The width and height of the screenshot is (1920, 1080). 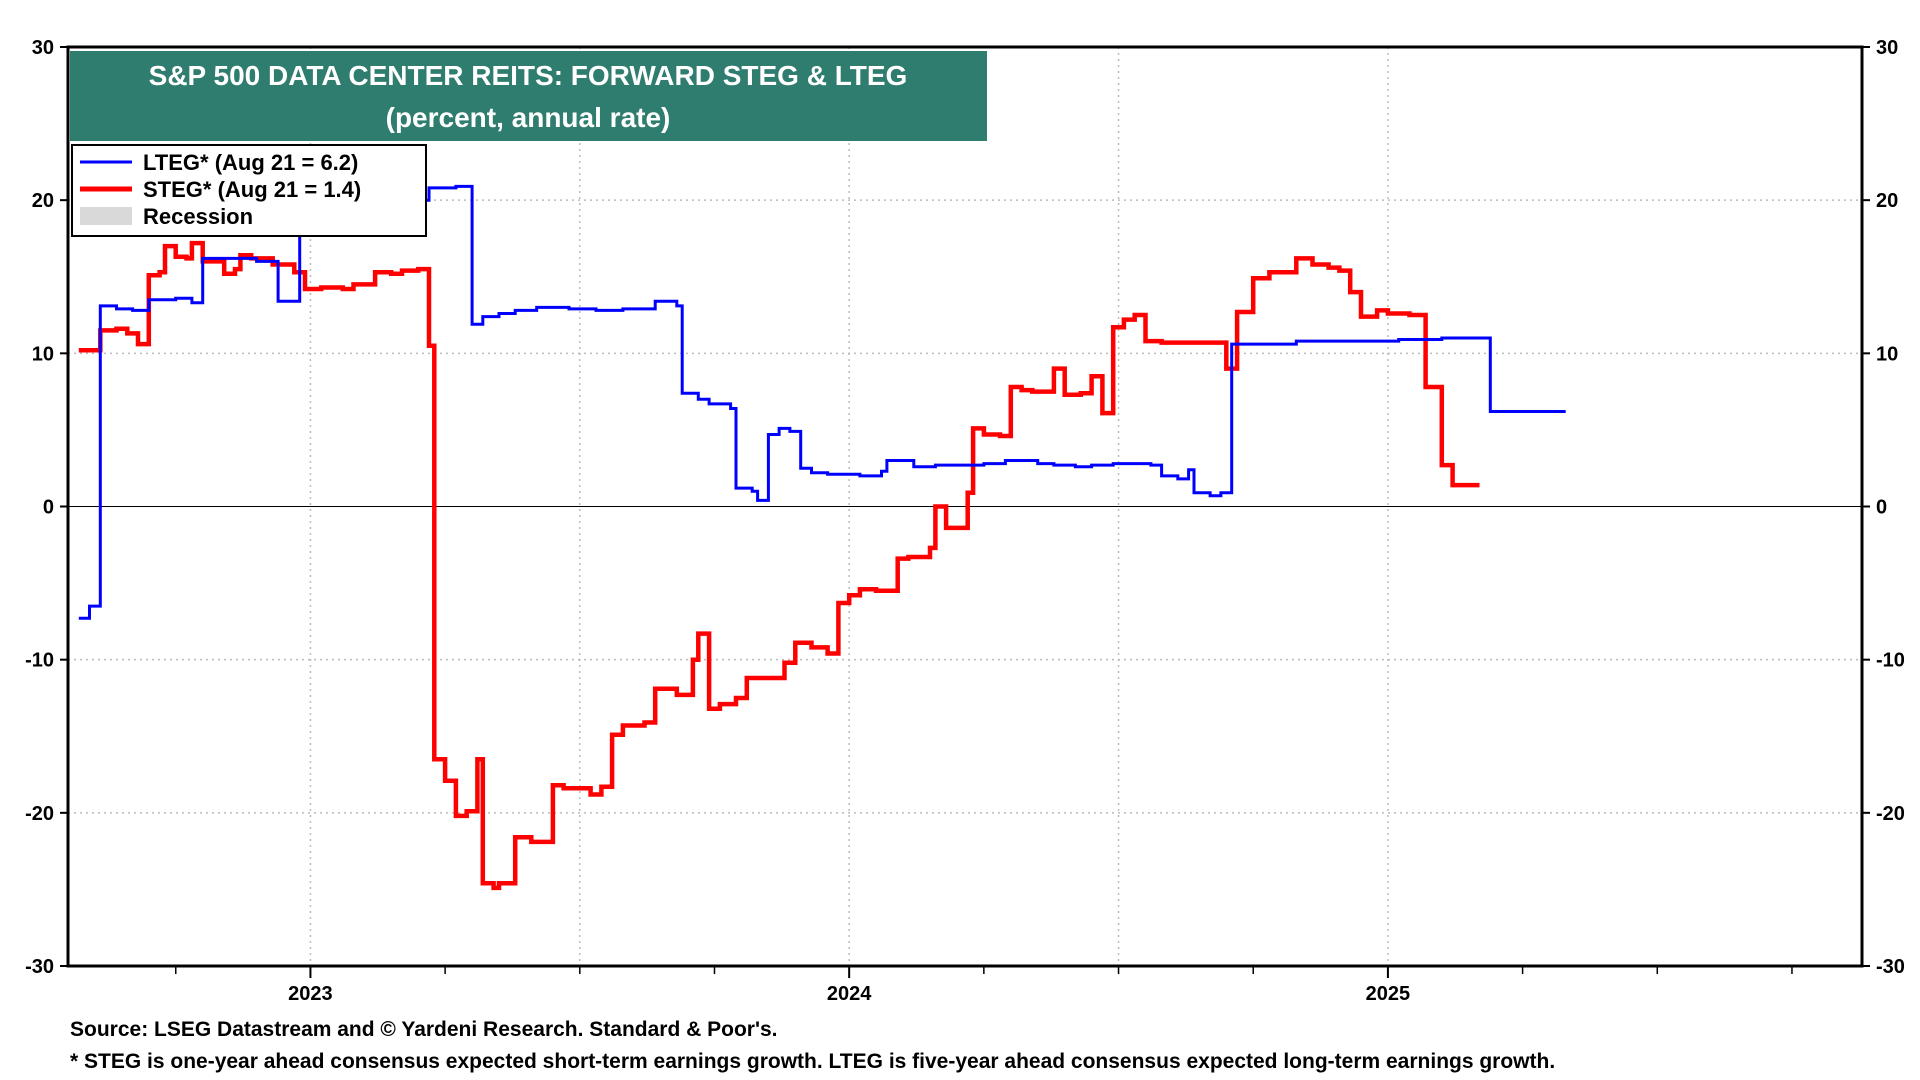 I want to click on y-tick-label-right: 30, so click(x=1887, y=48).